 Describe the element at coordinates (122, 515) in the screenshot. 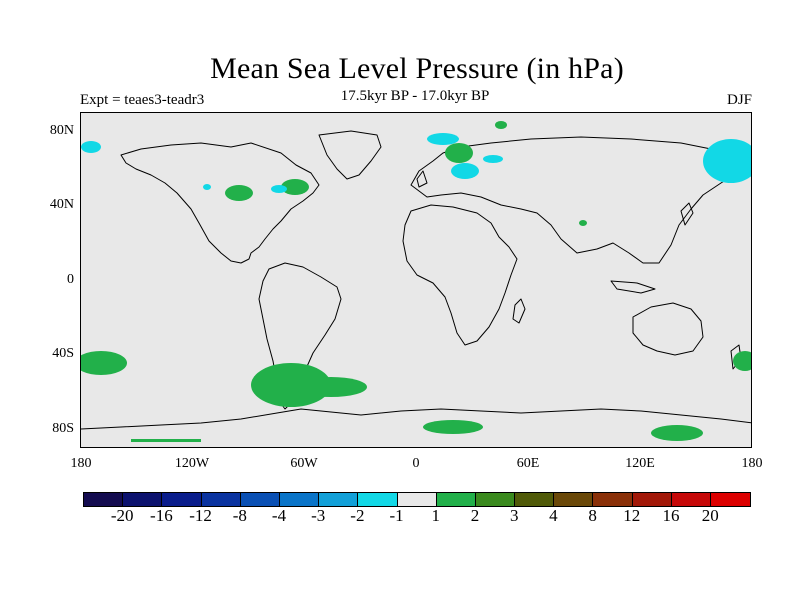

I see `colorbar-label: -20` at that location.